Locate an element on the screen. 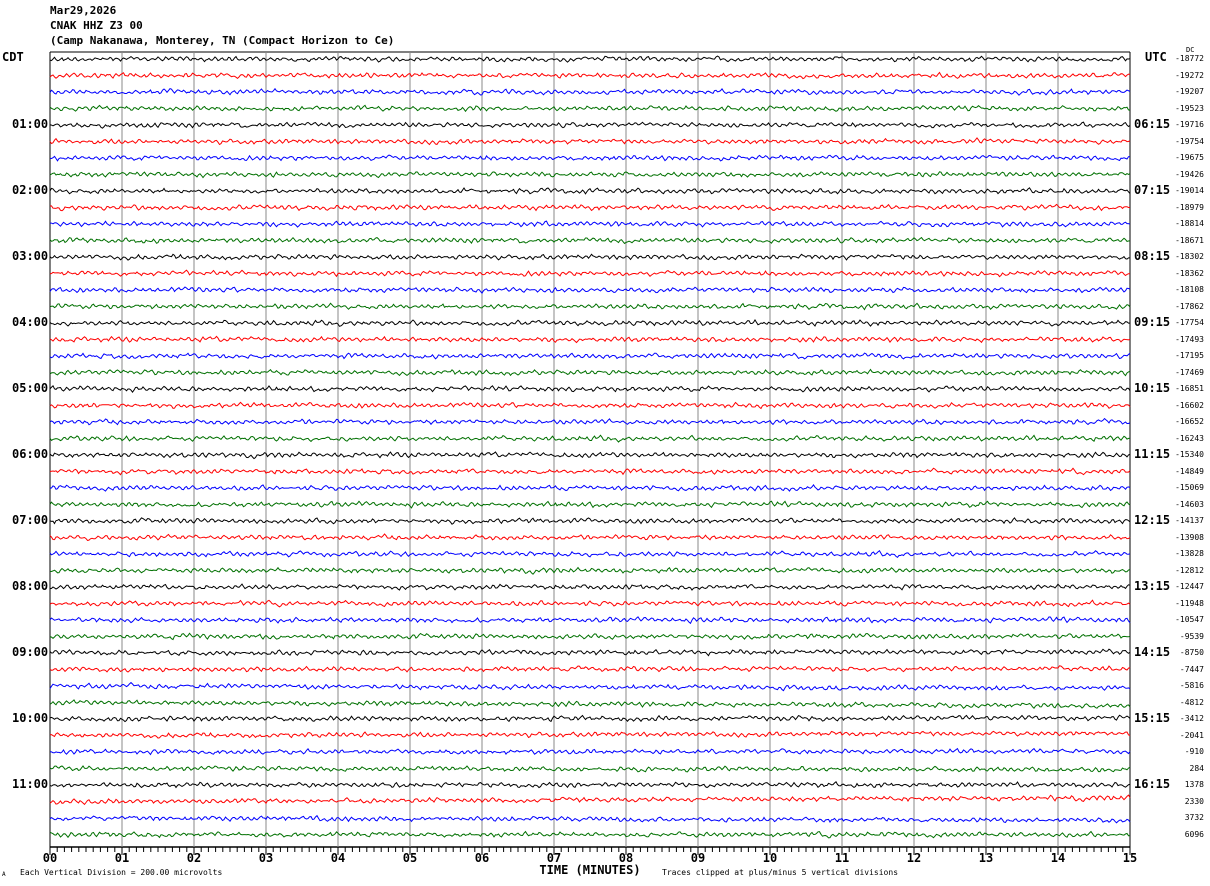 The height and width of the screenshot is (886, 1210). utc-hour-label: 08:15 is located at coordinates (1152, 256).